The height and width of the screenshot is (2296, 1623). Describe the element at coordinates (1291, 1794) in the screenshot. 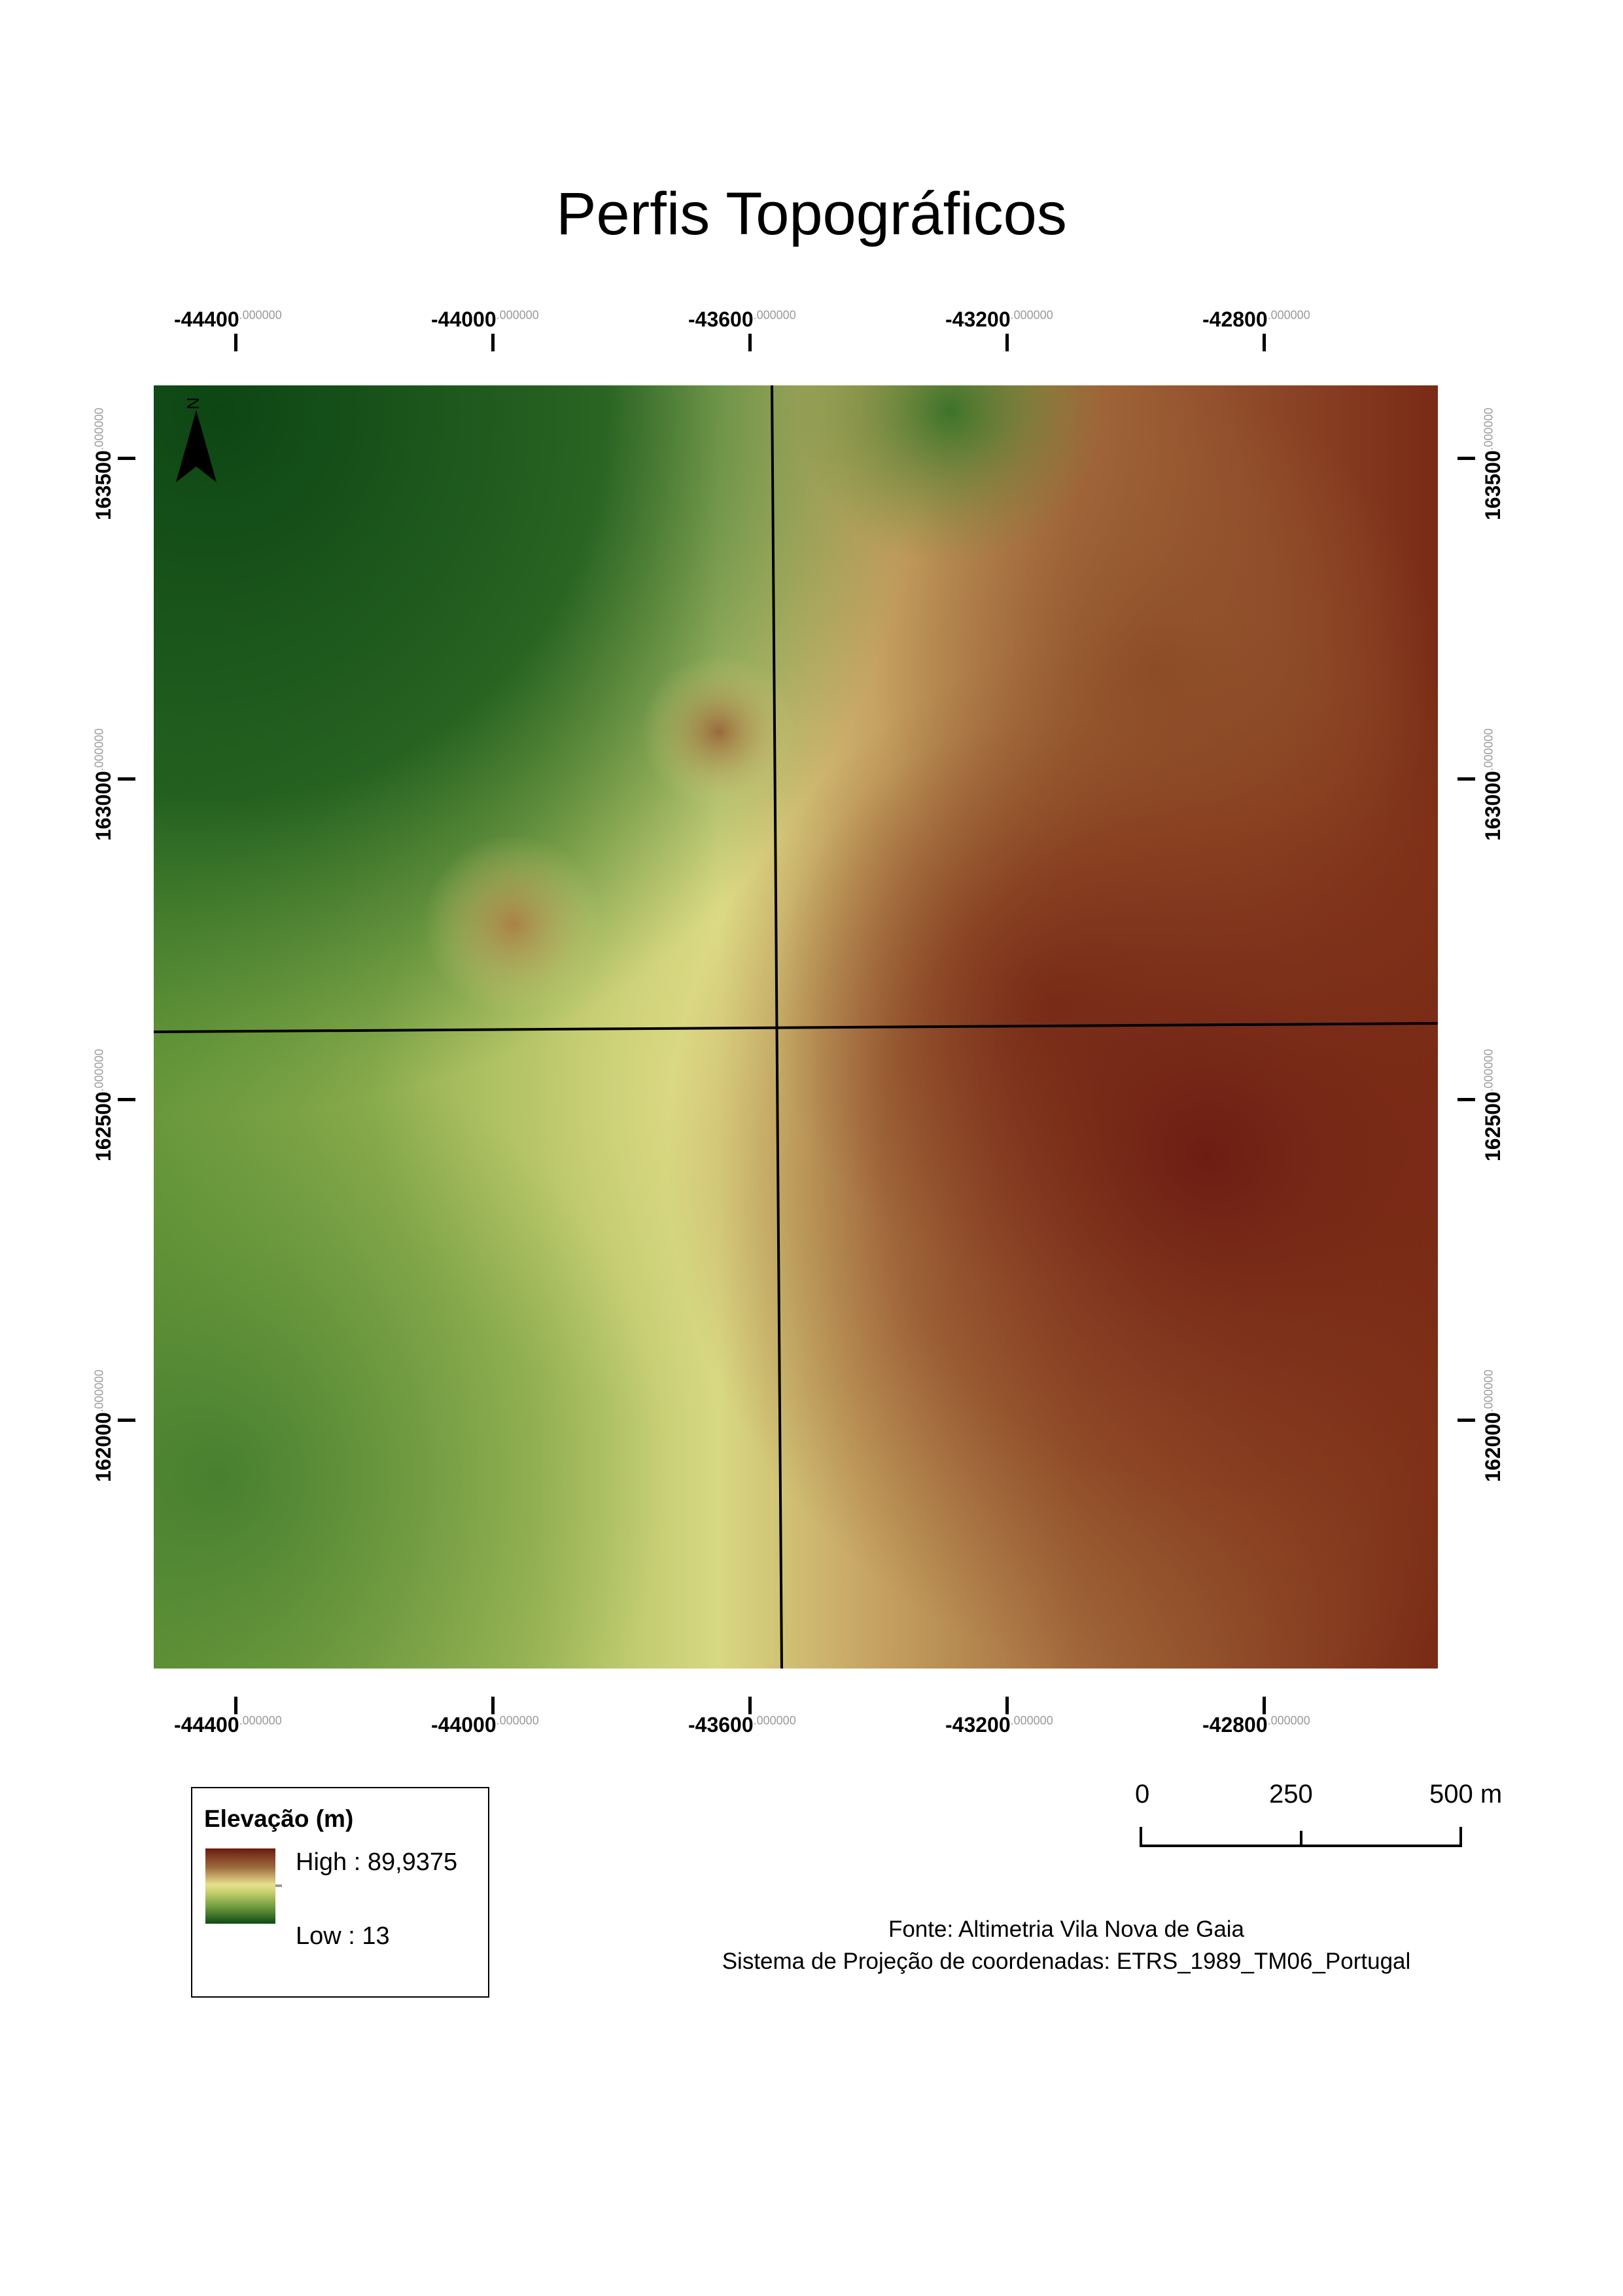

I see `scale-label-250: 250` at that location.